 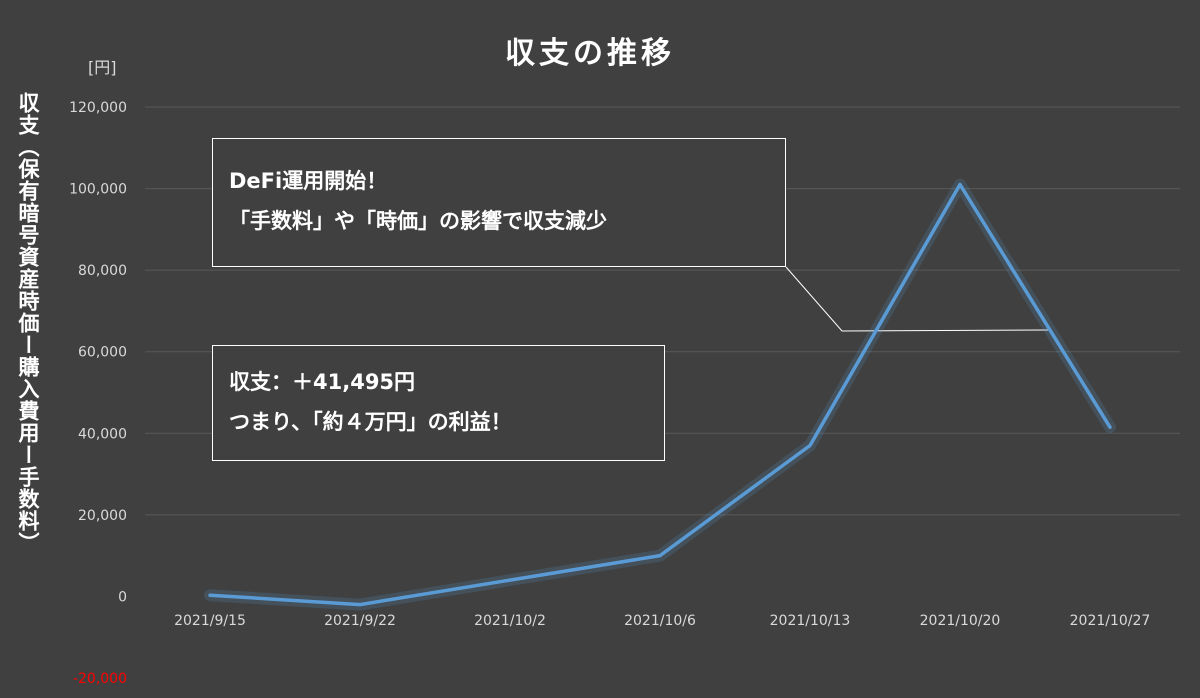 What do you see at coordinates (210, 621) in the screenshot?
I see `x-tick-label: 2021/9/15` at bounding box center [210, 621].